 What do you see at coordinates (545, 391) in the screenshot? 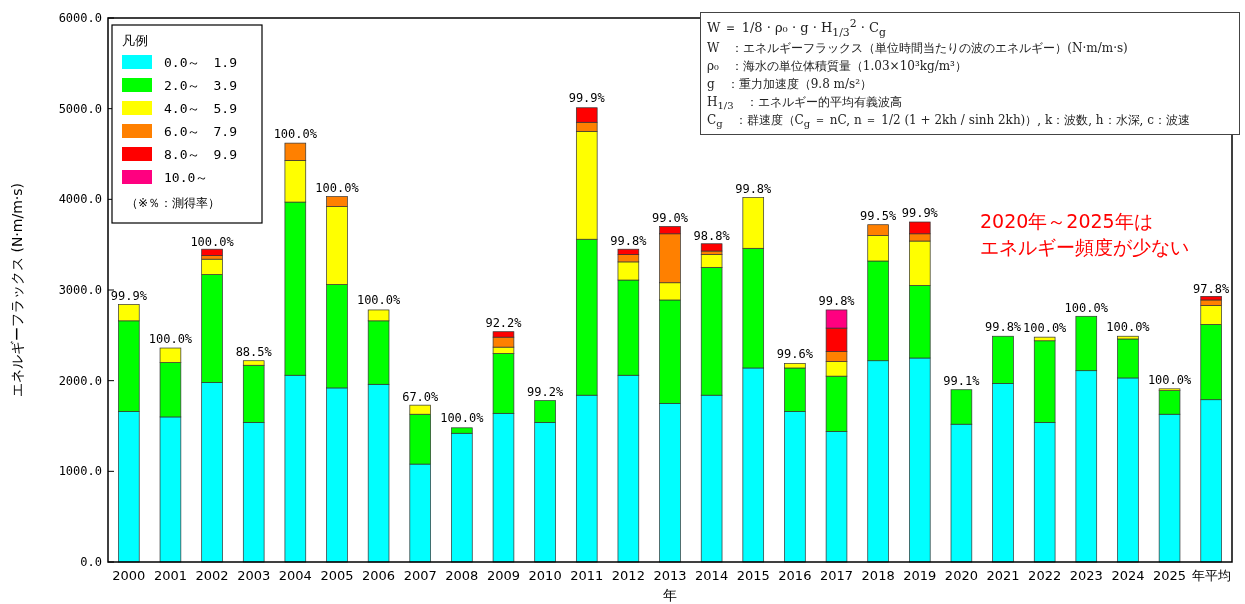
I see `annotation: 99.2%` at bounding box center [545, 391].